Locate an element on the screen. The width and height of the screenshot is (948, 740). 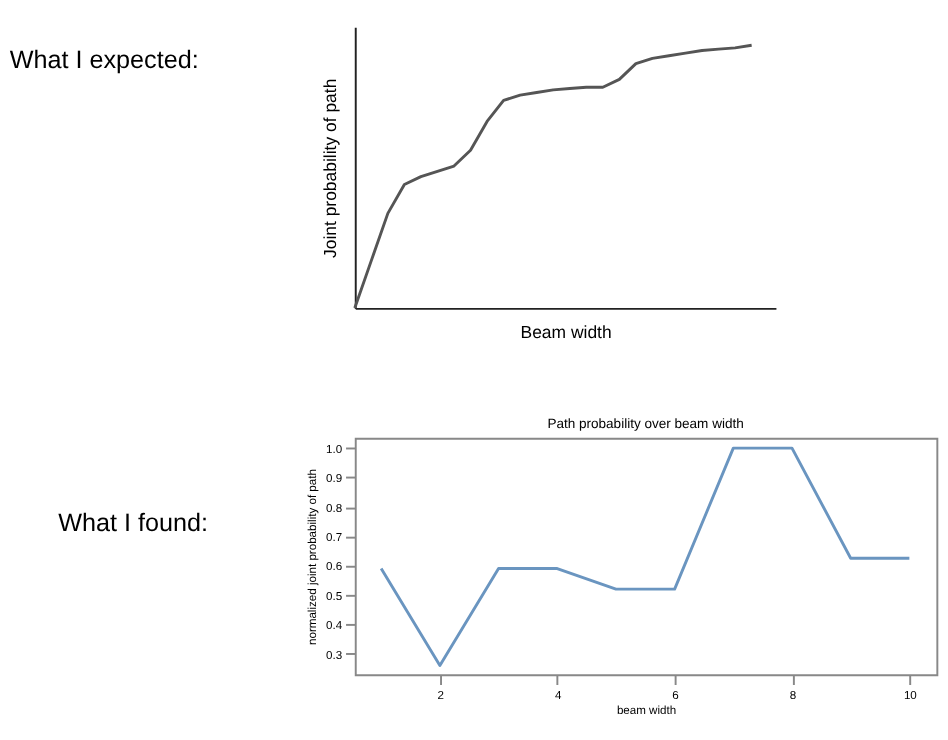
y-axis-title: Joint probability of path is located at coordinates (330, 168).